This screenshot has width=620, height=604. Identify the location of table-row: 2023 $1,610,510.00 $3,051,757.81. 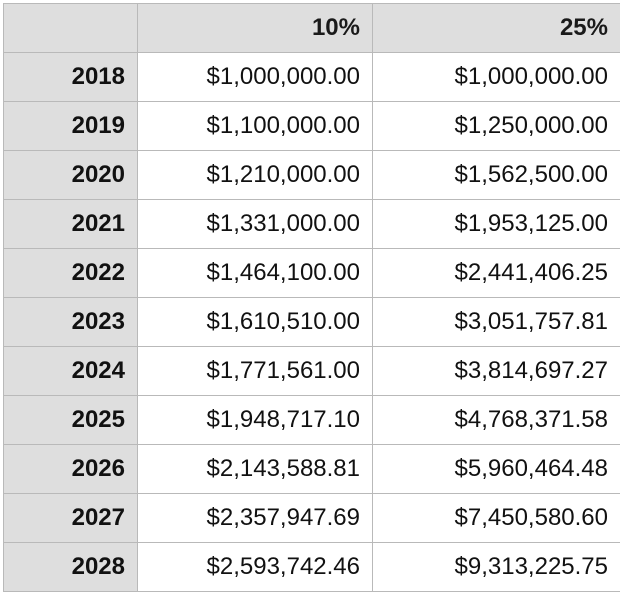
(311, 322).